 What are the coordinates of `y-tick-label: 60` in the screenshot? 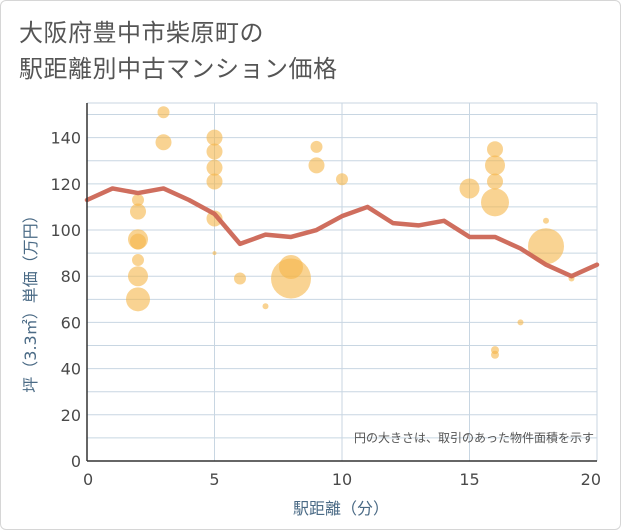 It's located at (71, 322).